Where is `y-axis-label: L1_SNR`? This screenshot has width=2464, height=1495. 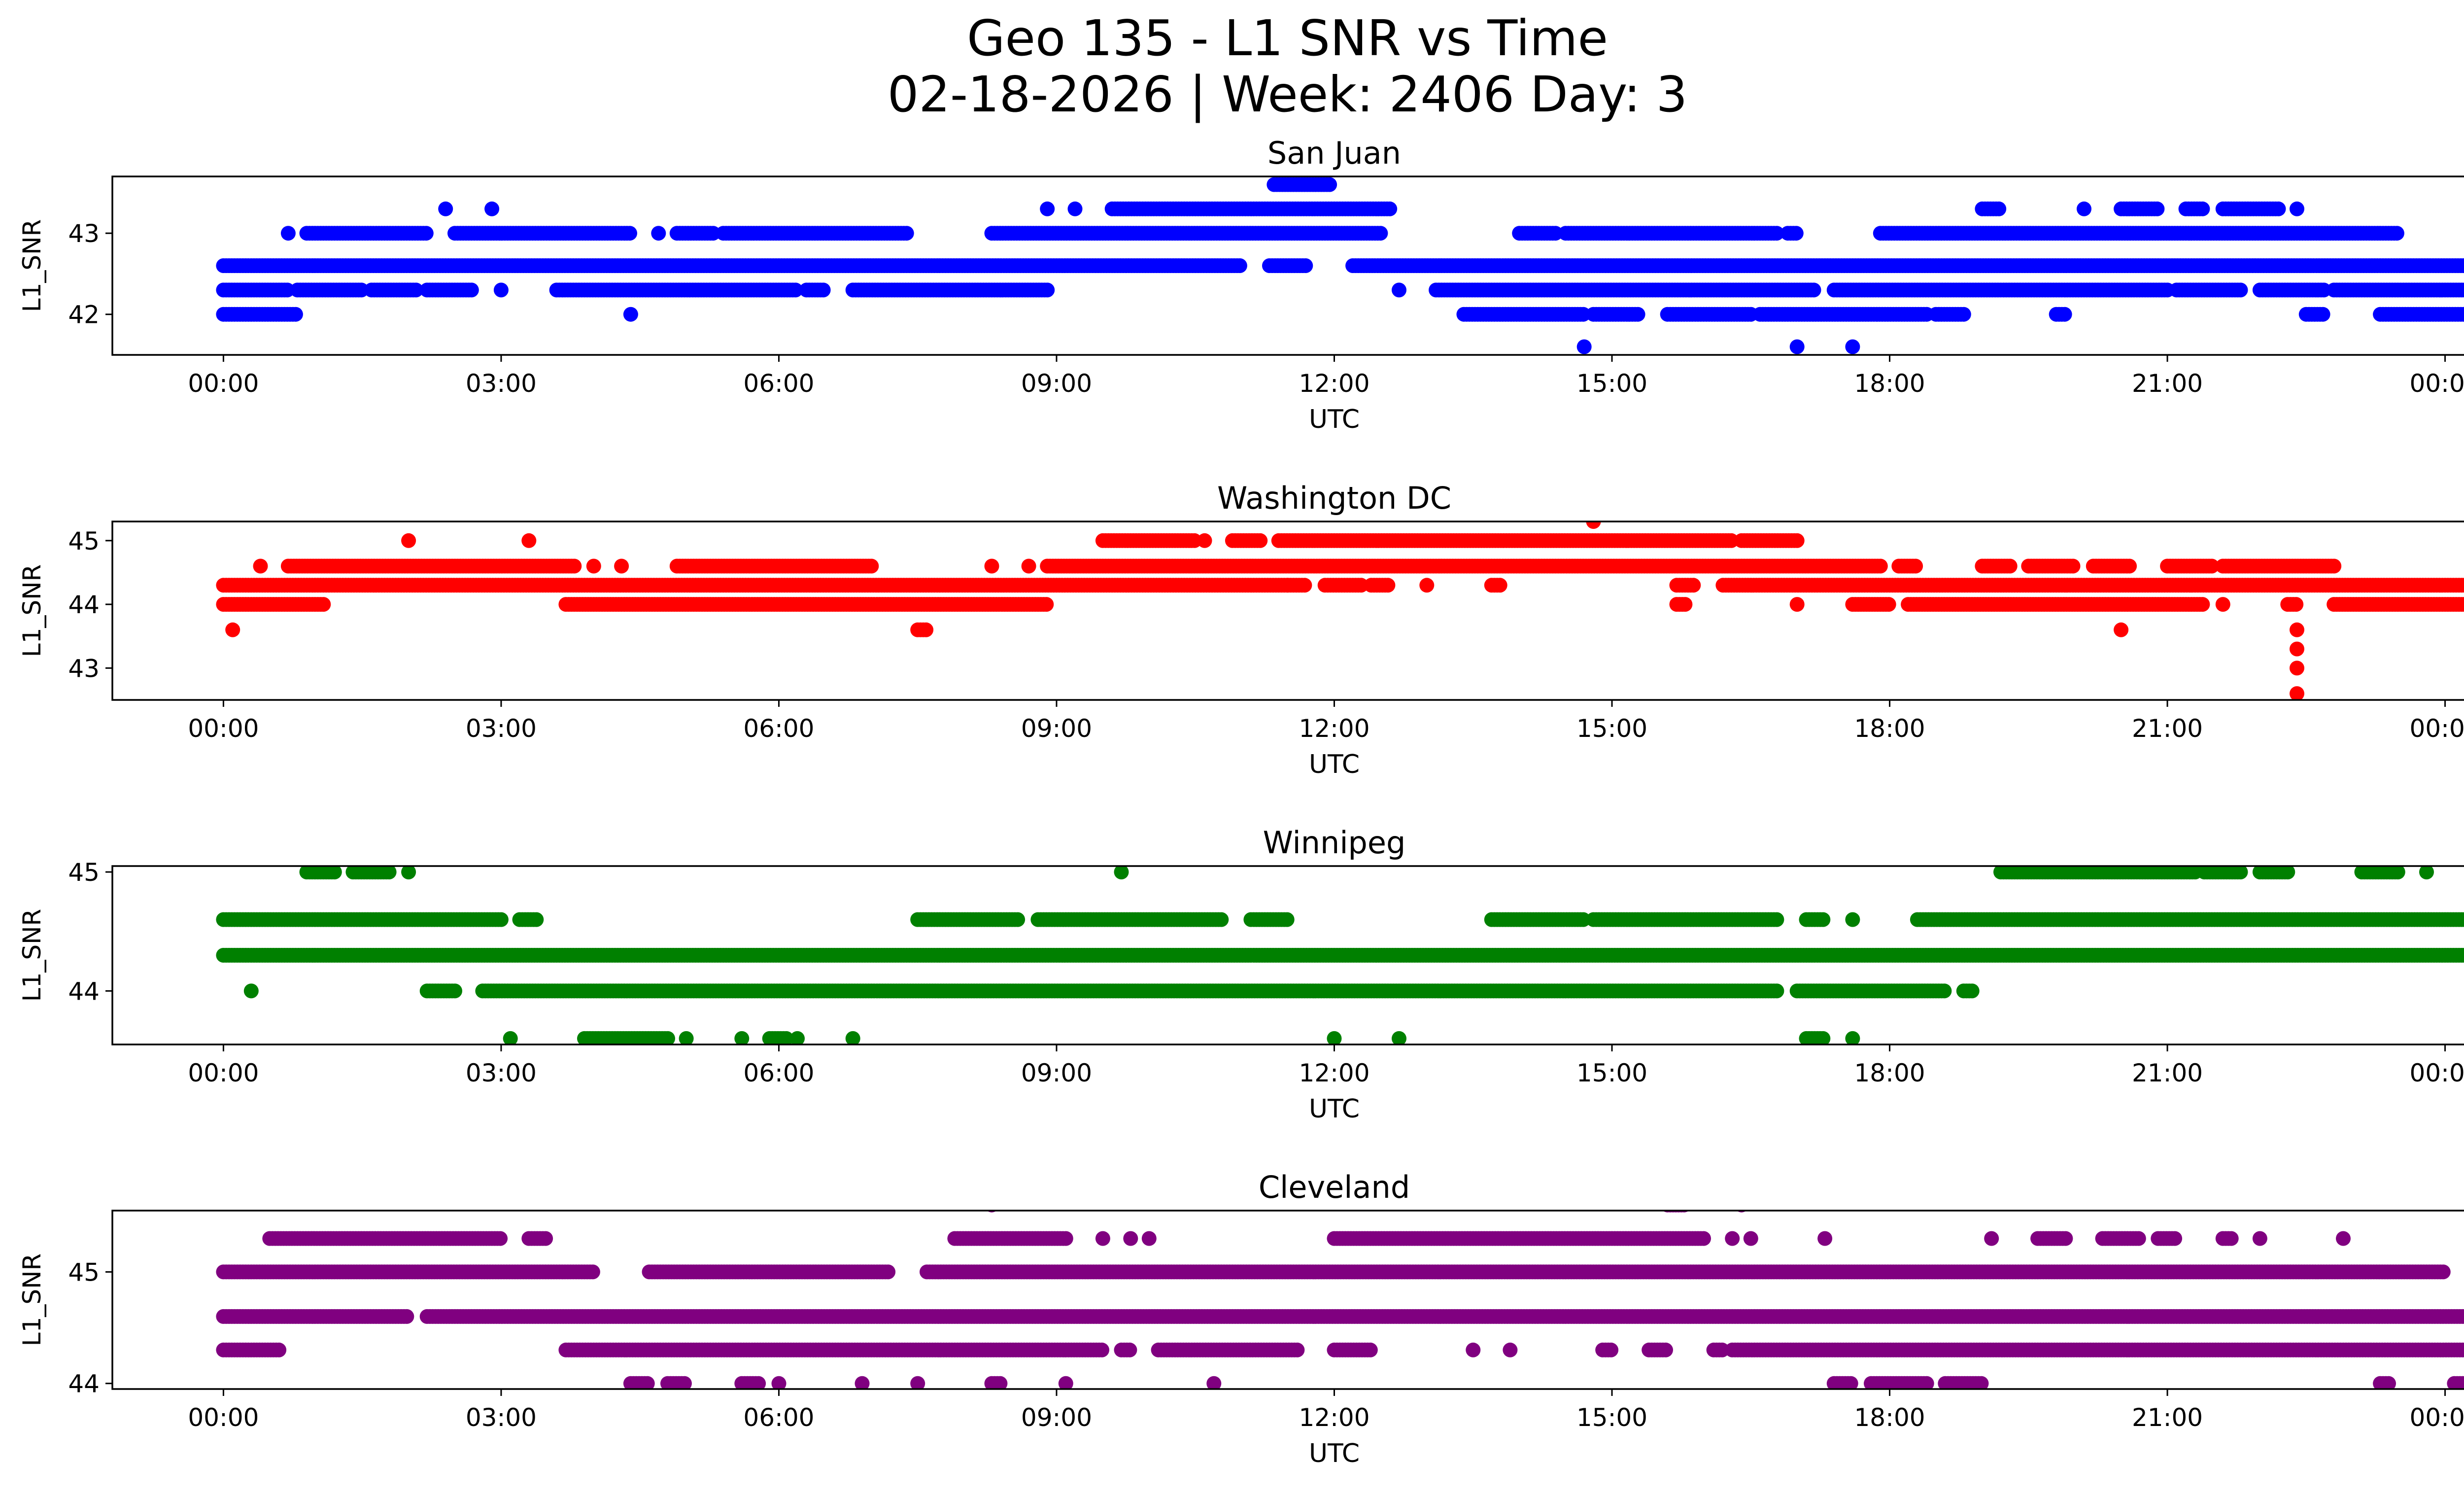
y-axis-label: L1_SNR is located at coordinates (32, 611).